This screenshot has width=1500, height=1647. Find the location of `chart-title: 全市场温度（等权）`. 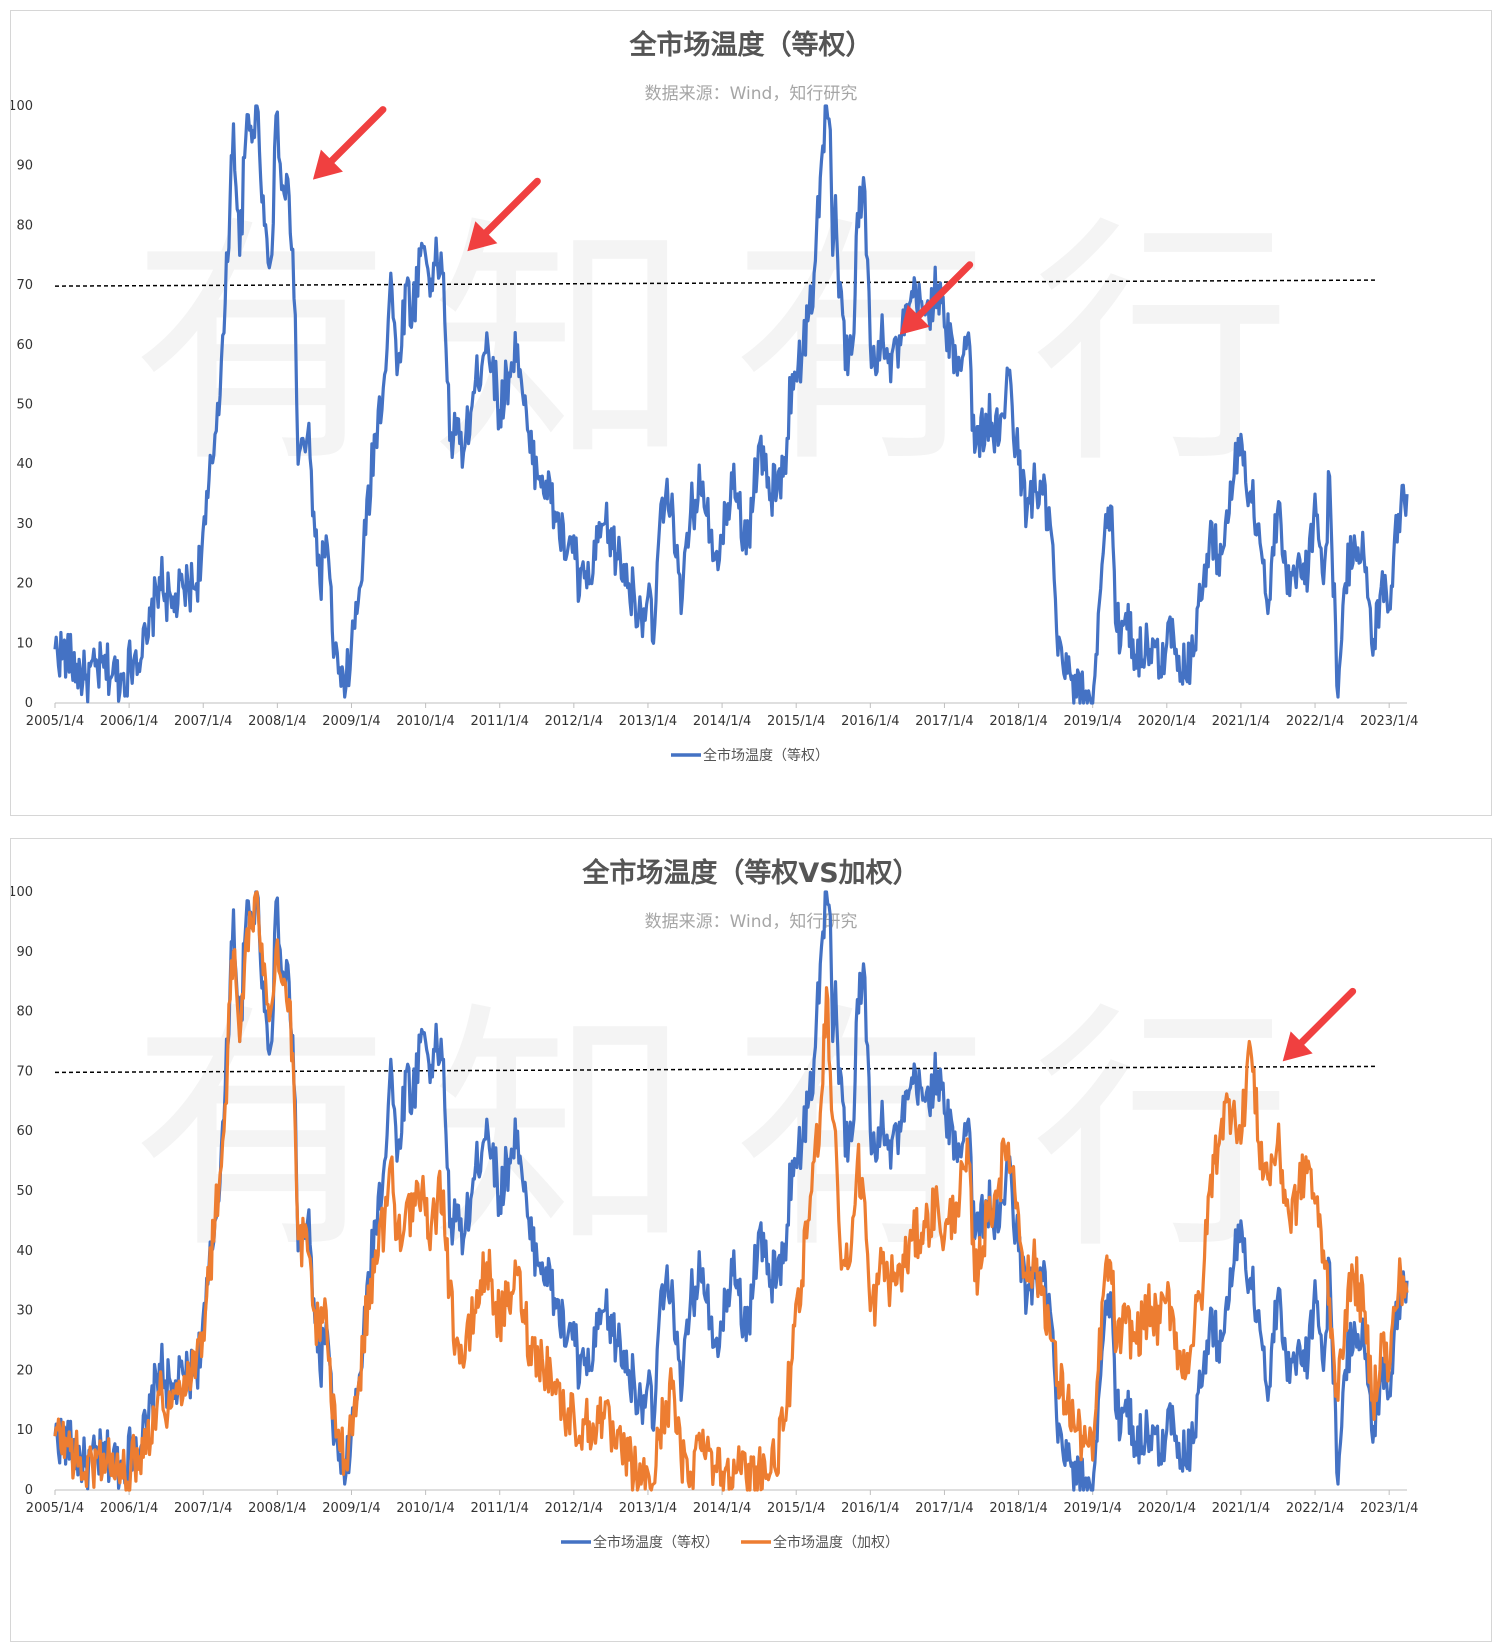

chart-title: 全市场温度（等权） is located at coordinates (751, 45).